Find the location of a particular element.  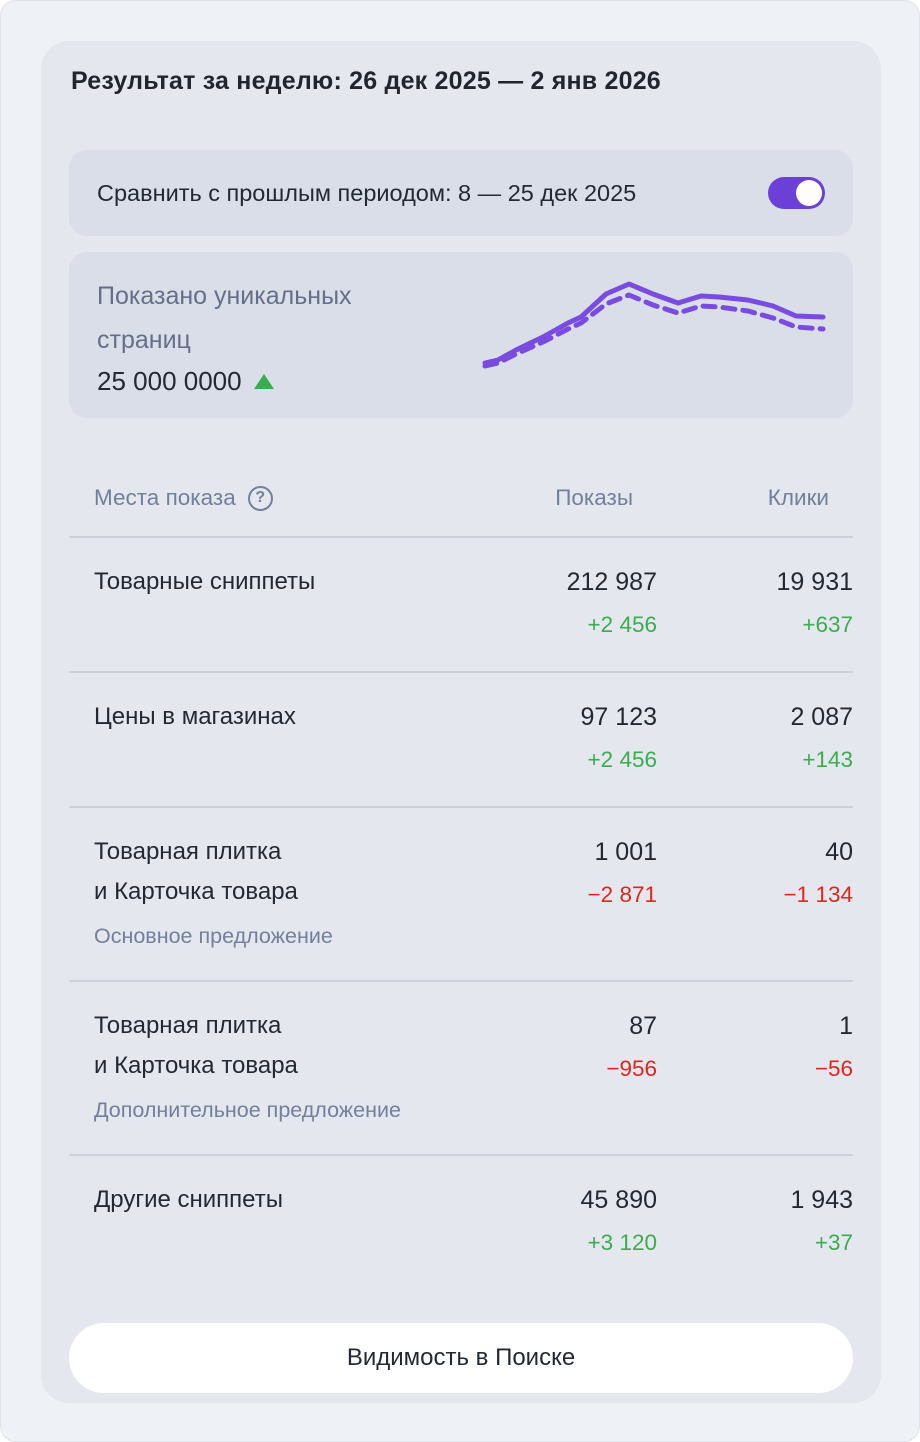

summary-meta: Показано уникальных страниц 25 000 0000 is located at coordinates (267, 335).